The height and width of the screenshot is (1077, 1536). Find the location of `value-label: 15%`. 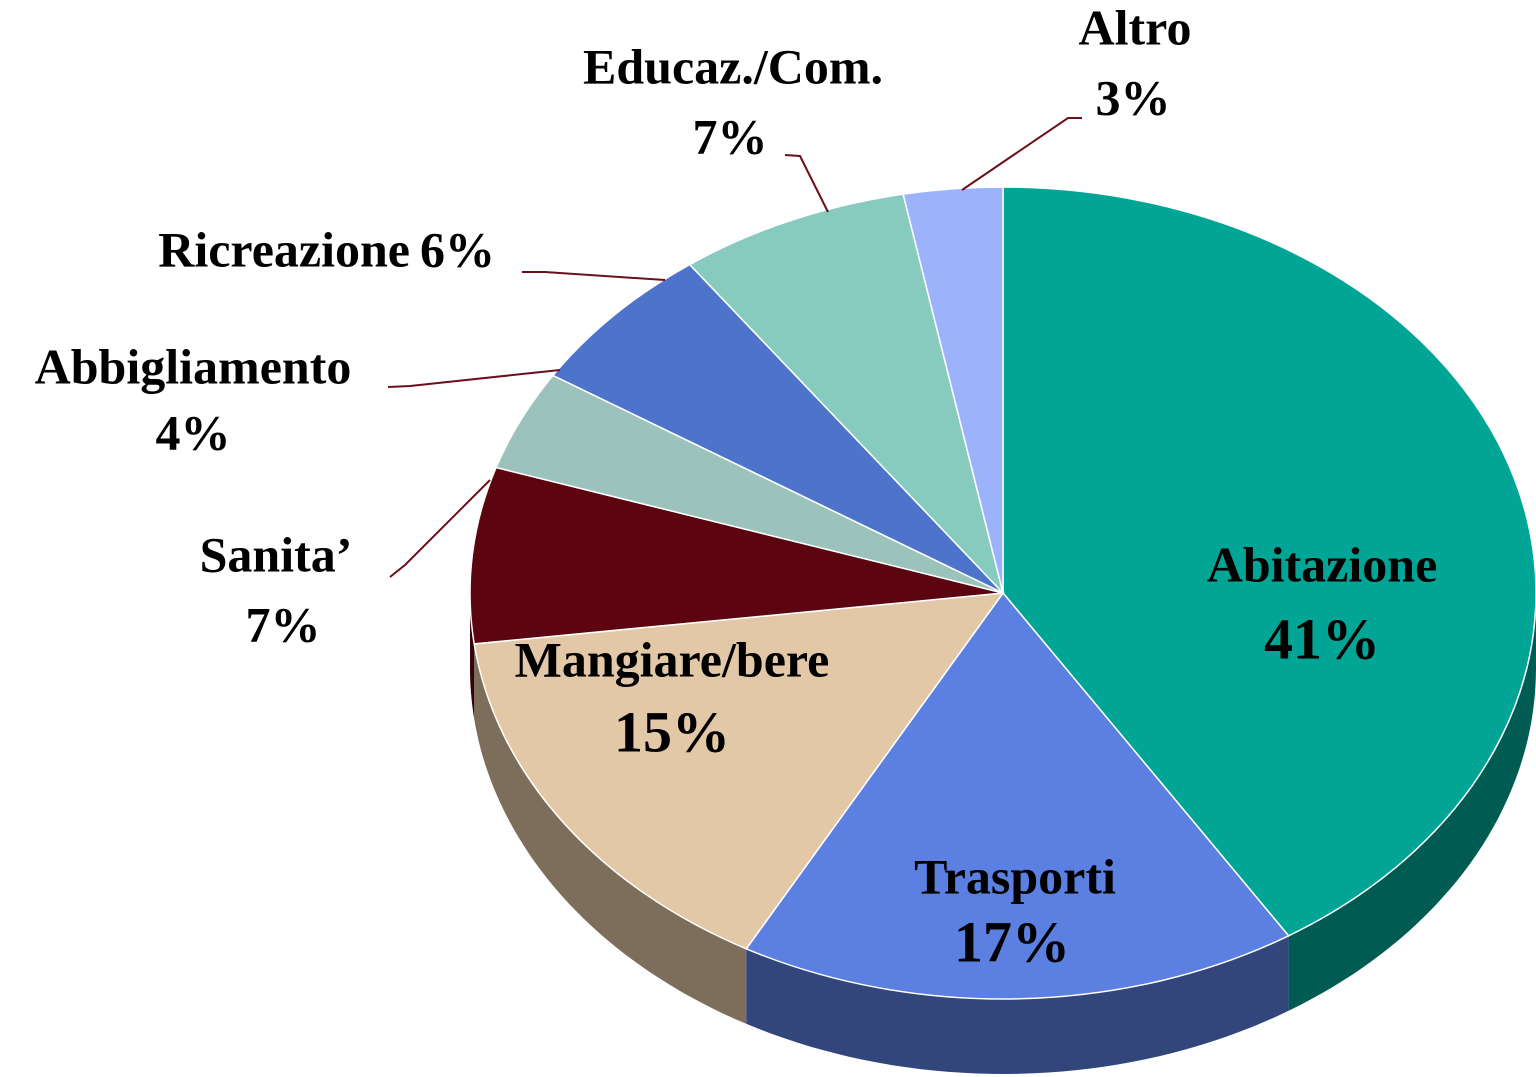

value-label: 15% is located at coordinates (672, 731).